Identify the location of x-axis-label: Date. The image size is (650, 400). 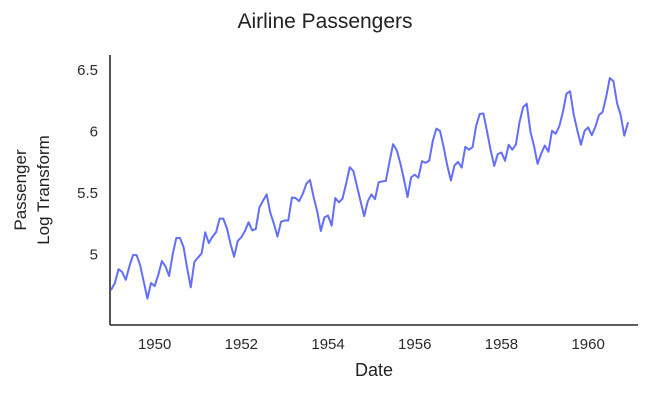
(374, 370).